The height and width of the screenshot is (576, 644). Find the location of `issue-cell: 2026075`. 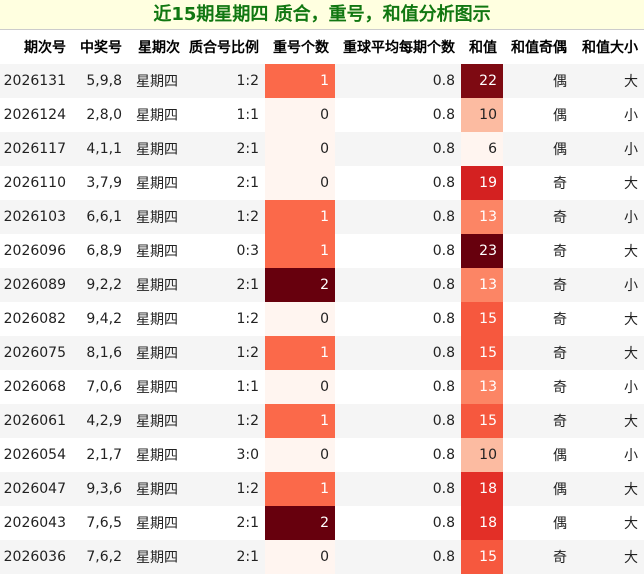

issue-cell: 2026075 is located at coordinates (36, 353).